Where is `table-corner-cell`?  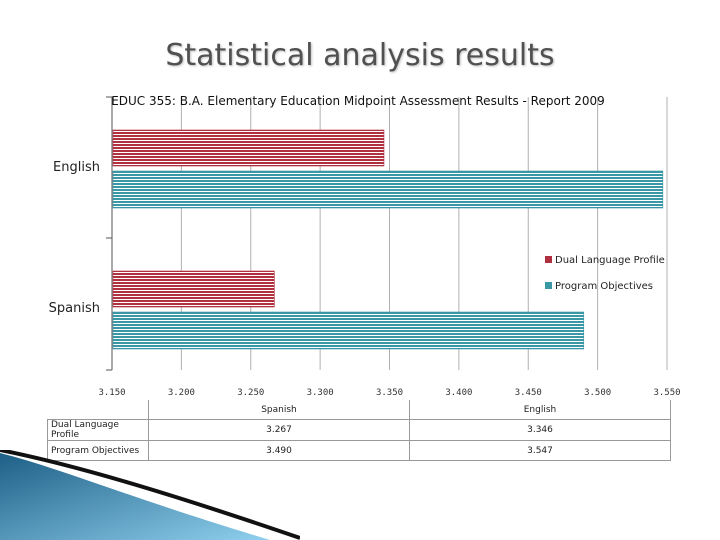 table-corner-cell is located at coordinates (98, 410).